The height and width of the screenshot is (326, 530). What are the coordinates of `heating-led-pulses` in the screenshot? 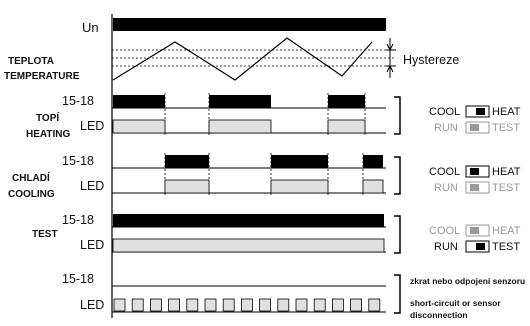 It's located at (239, 126).